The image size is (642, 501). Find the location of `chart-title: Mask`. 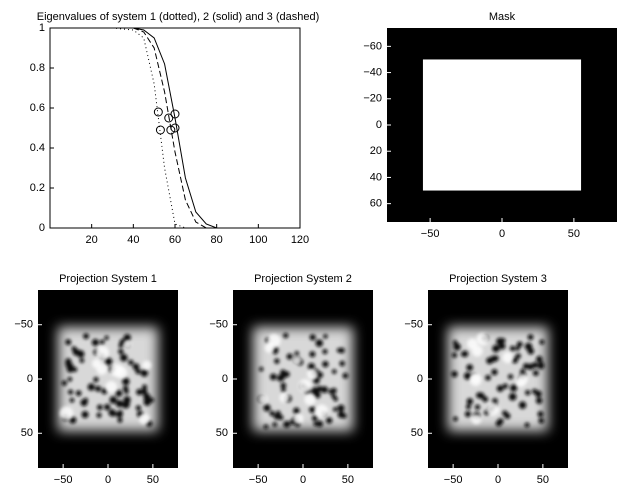

chart-title: Mask is located at coordinates (502, 17).